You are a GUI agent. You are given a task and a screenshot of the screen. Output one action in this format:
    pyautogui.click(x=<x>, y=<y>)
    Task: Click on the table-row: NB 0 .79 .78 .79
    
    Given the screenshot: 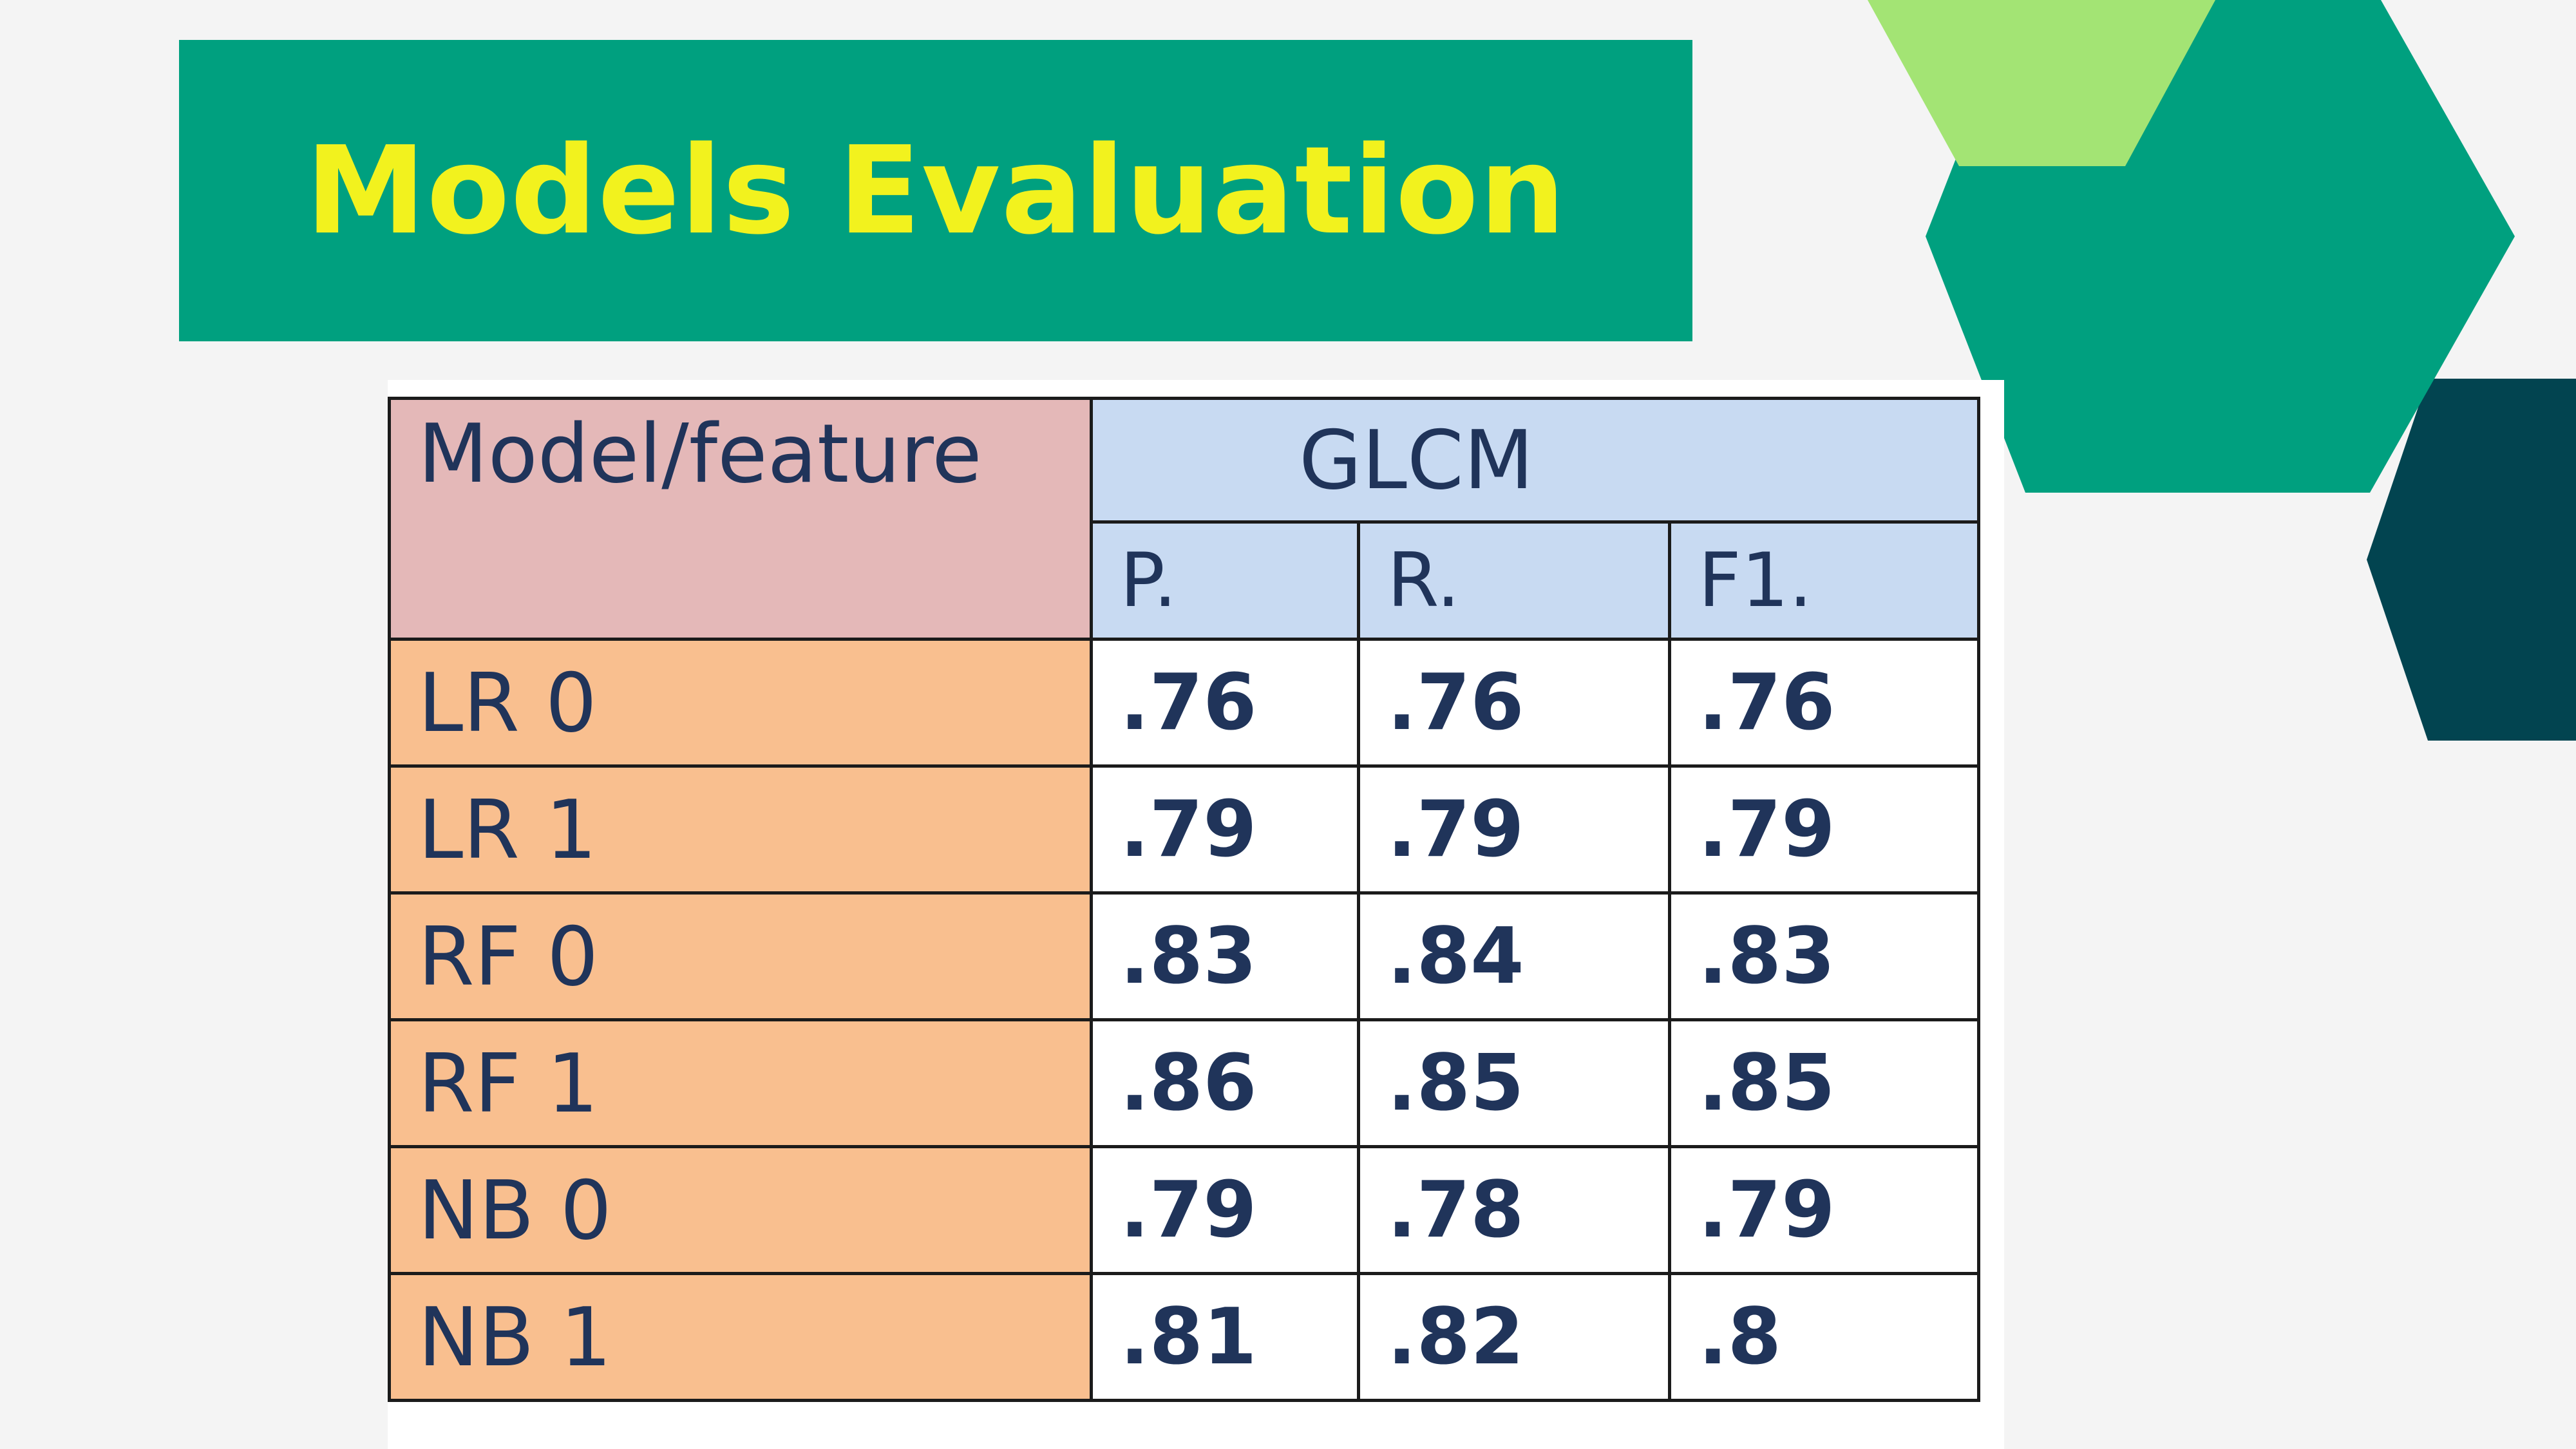 What is the action you would take?
    pyautogui.click(x=1184, y=1210)
    